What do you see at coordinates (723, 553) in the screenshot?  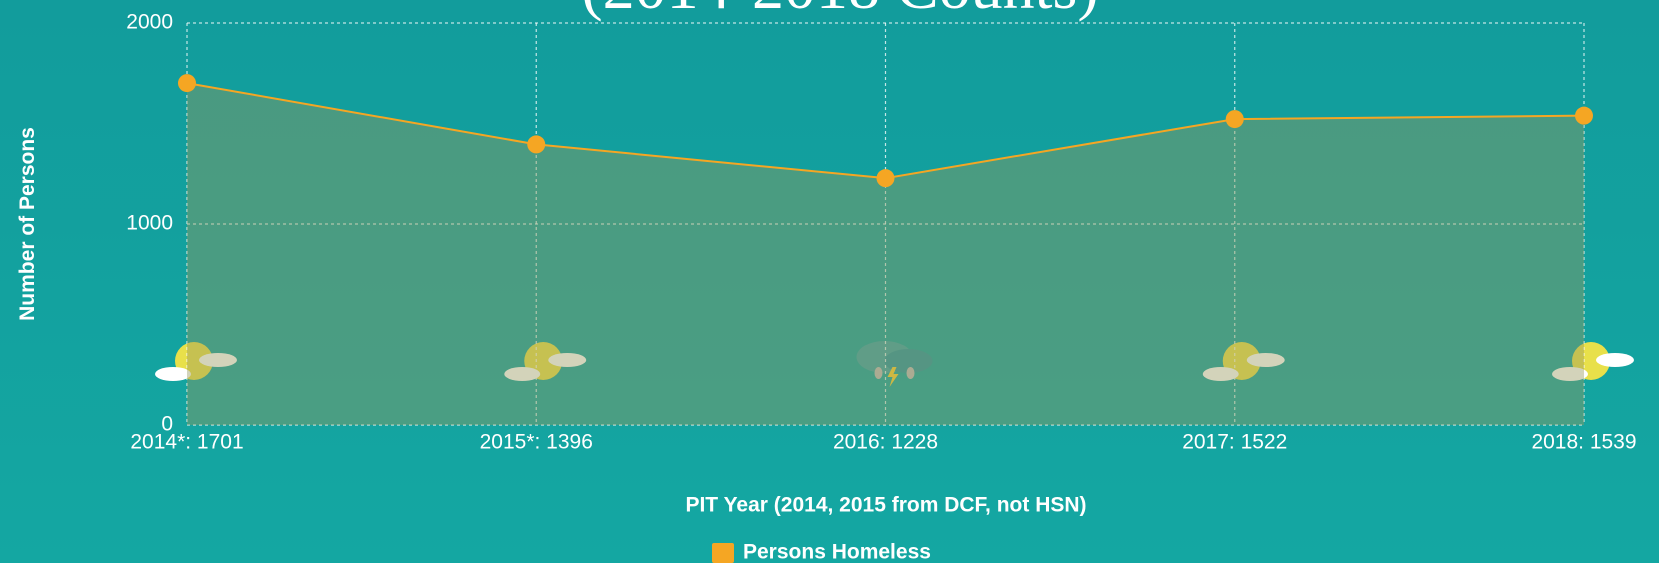 I see `legend-swatch` at bounding box center [723, 553].